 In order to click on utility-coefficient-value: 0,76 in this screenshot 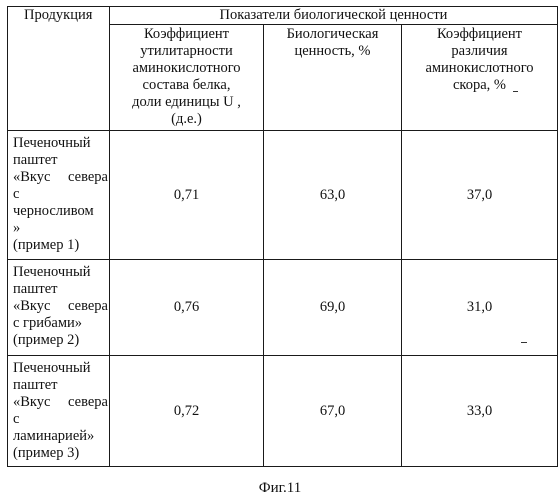, I will do `click(187, 308)`.